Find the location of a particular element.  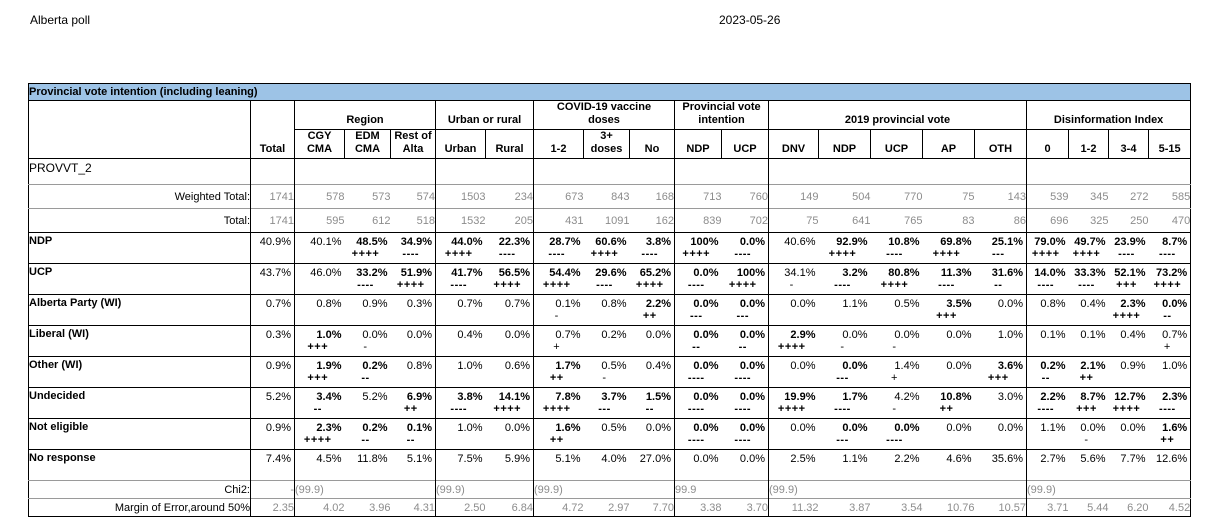

cell: 49.7% ++++ is located at coordinates (1088, 248).